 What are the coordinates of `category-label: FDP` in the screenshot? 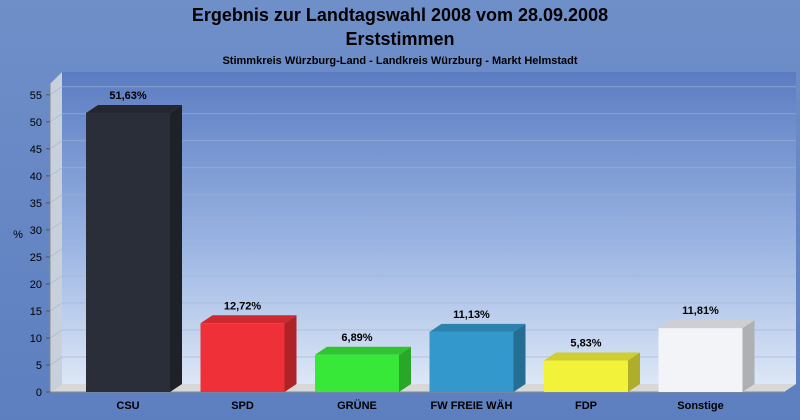 It's located at (586, 406).